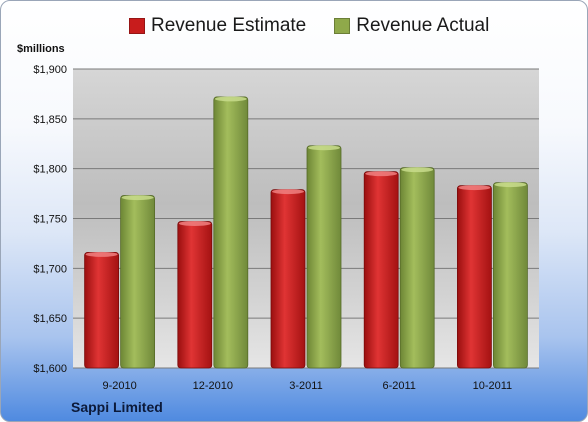 The height and width of the screenshot is (422, 588). I want to click on x-tick-label: 12-2010, so click(213, 386).